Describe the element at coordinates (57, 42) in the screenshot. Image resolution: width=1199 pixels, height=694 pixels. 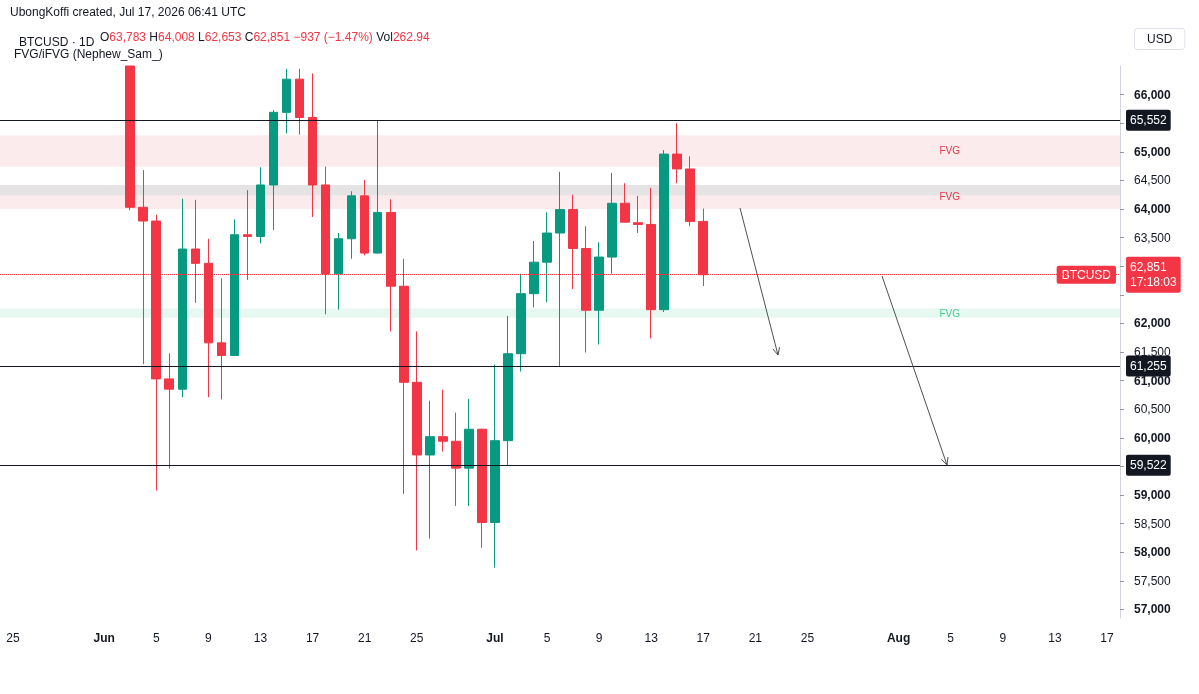
I see `chart-title: BTCUSD · 1D` at that location.